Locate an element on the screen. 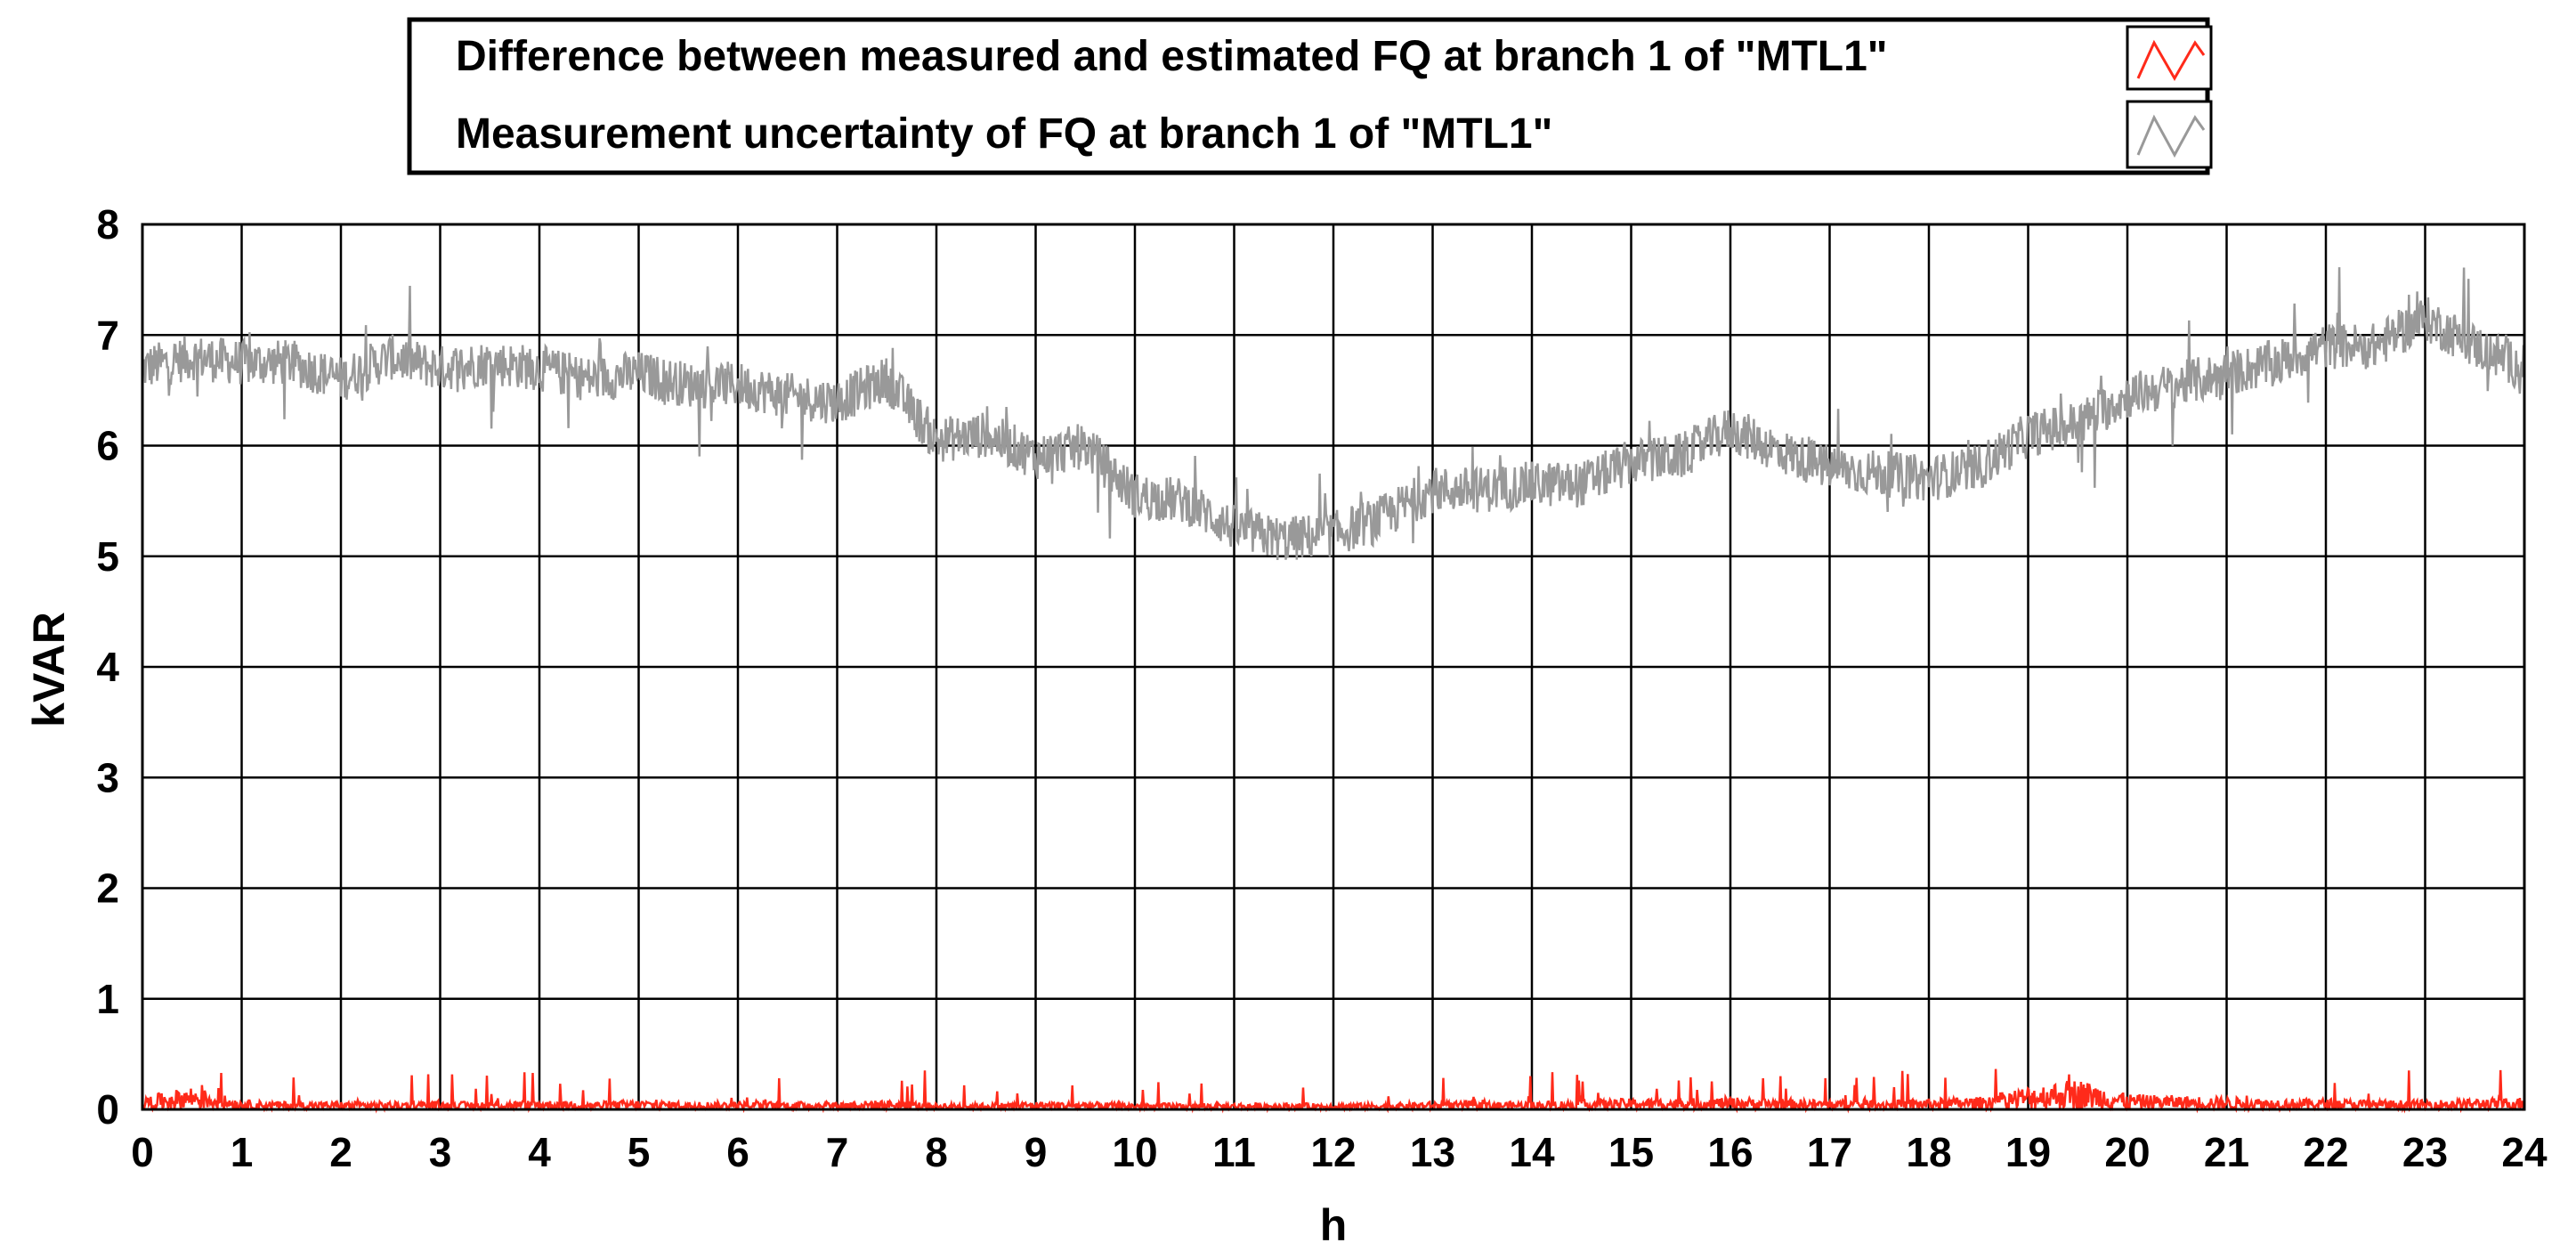  x-tick-label: 16 is located at coordinates (1730, 1152).